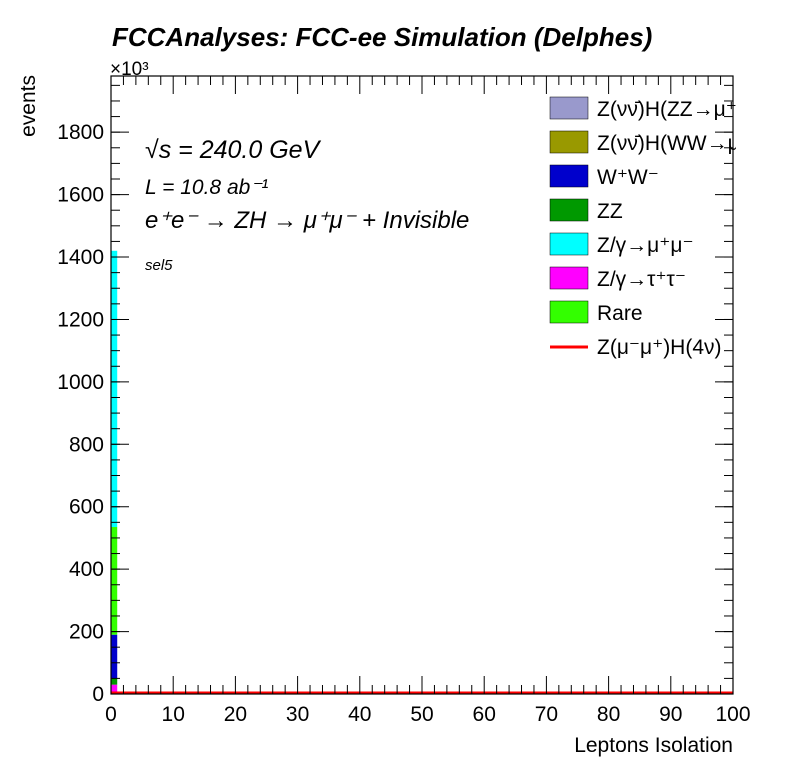 Image resolution: width=796 pixels, height=772 pixels. I want to click on legend-label: Rare, so click(620, 313).